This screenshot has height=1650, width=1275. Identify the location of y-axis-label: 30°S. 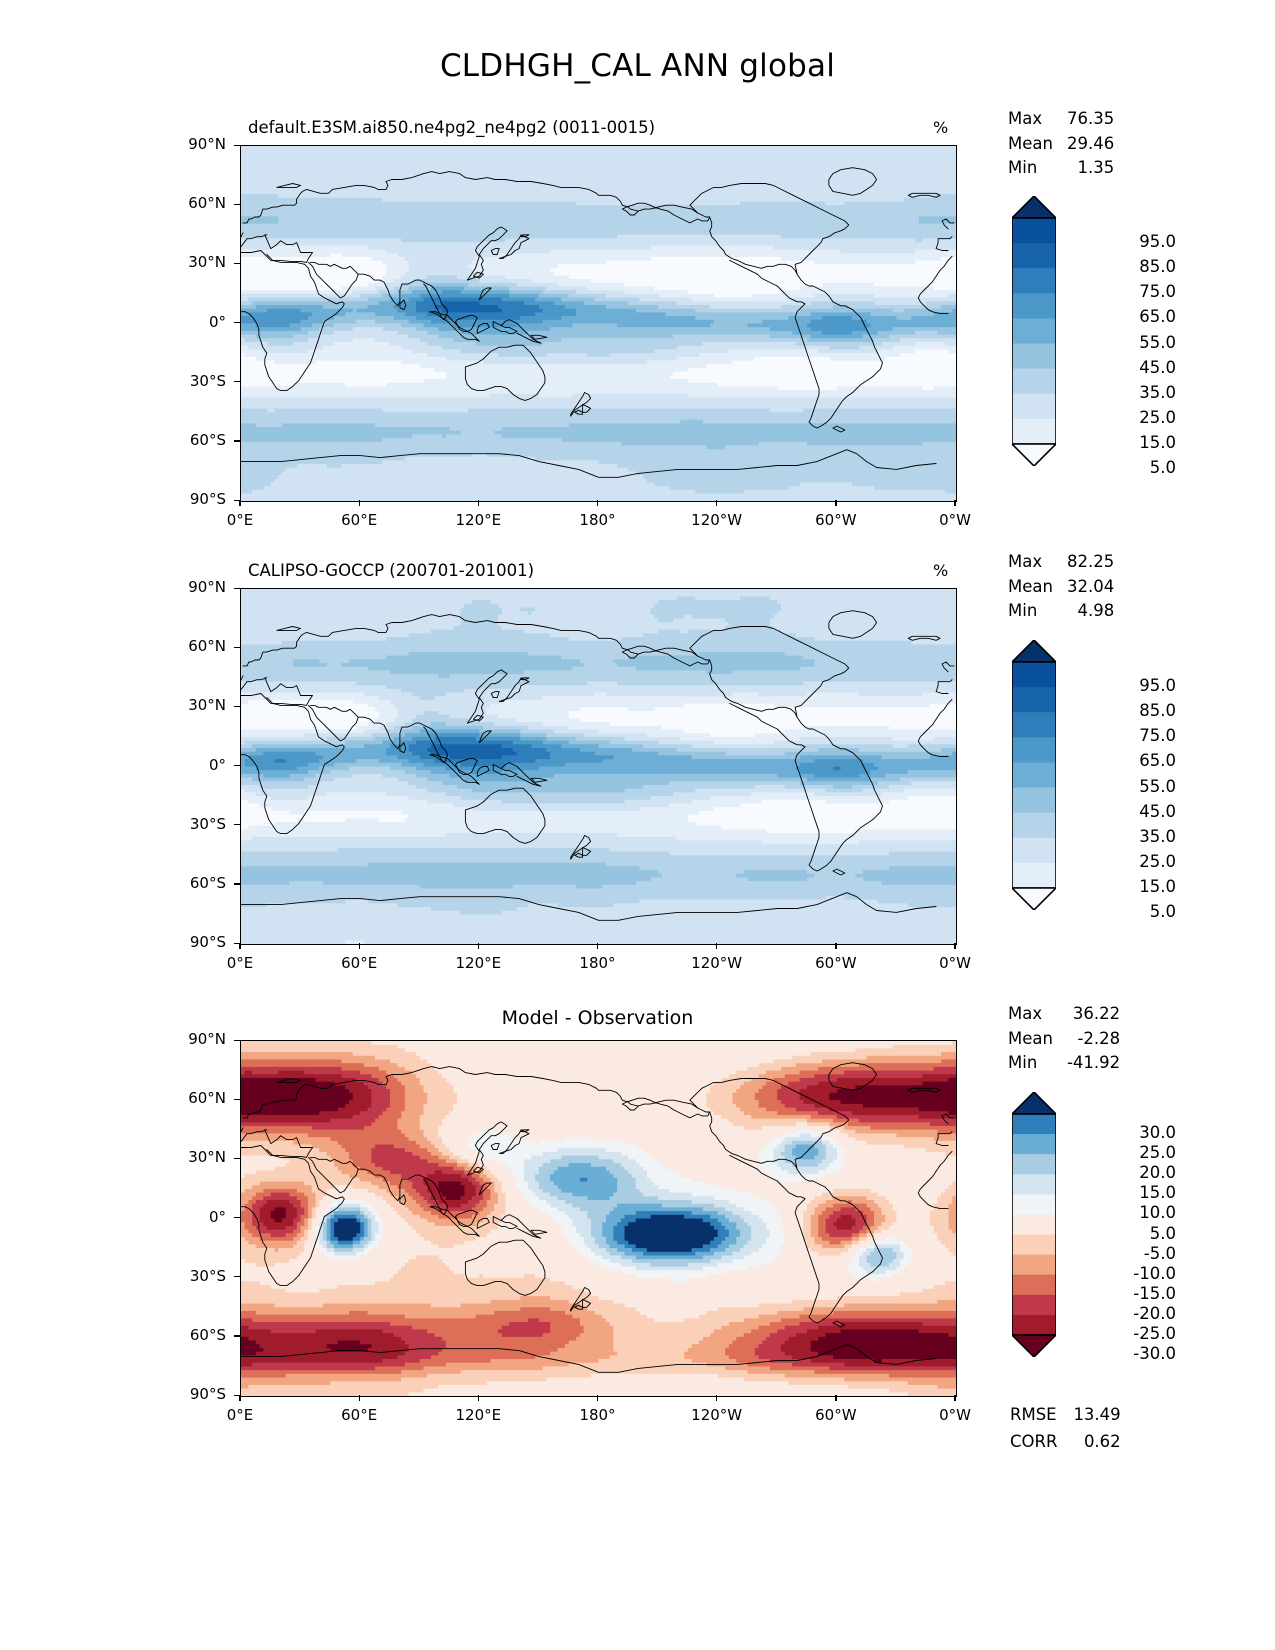
(207, 823).